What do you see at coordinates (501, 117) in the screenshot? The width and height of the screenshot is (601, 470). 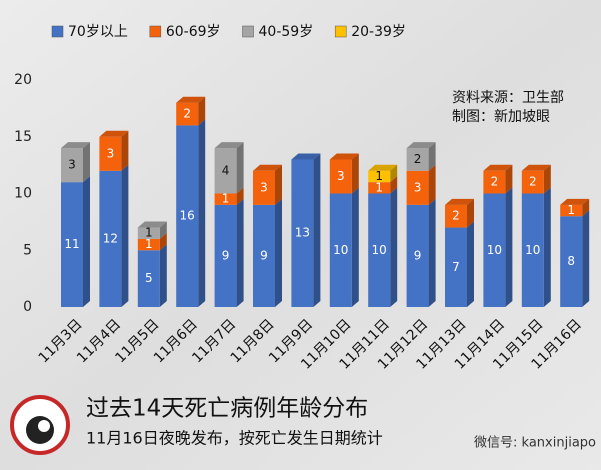 I see `credit-note: 制图：新加坡眼` at bounding box center [501, 117].